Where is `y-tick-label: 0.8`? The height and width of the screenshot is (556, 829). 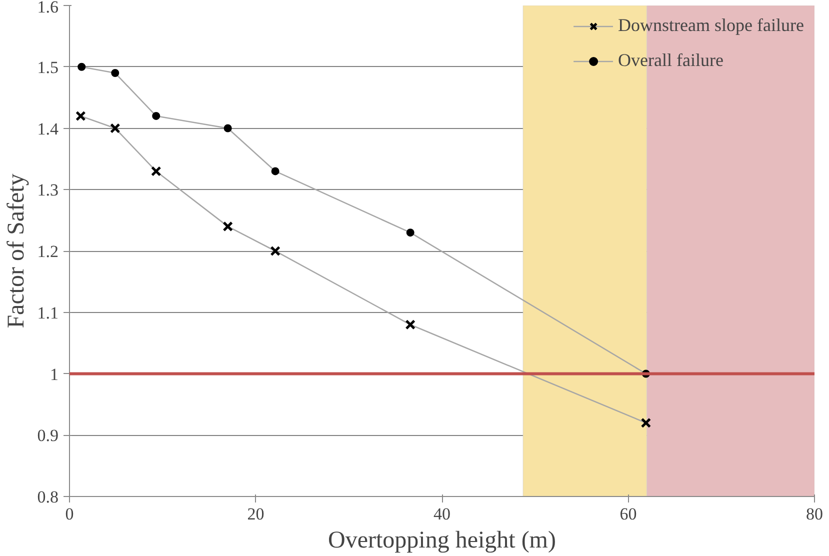
y-tick-label: 0.8 is located at coordinates (47, 497).